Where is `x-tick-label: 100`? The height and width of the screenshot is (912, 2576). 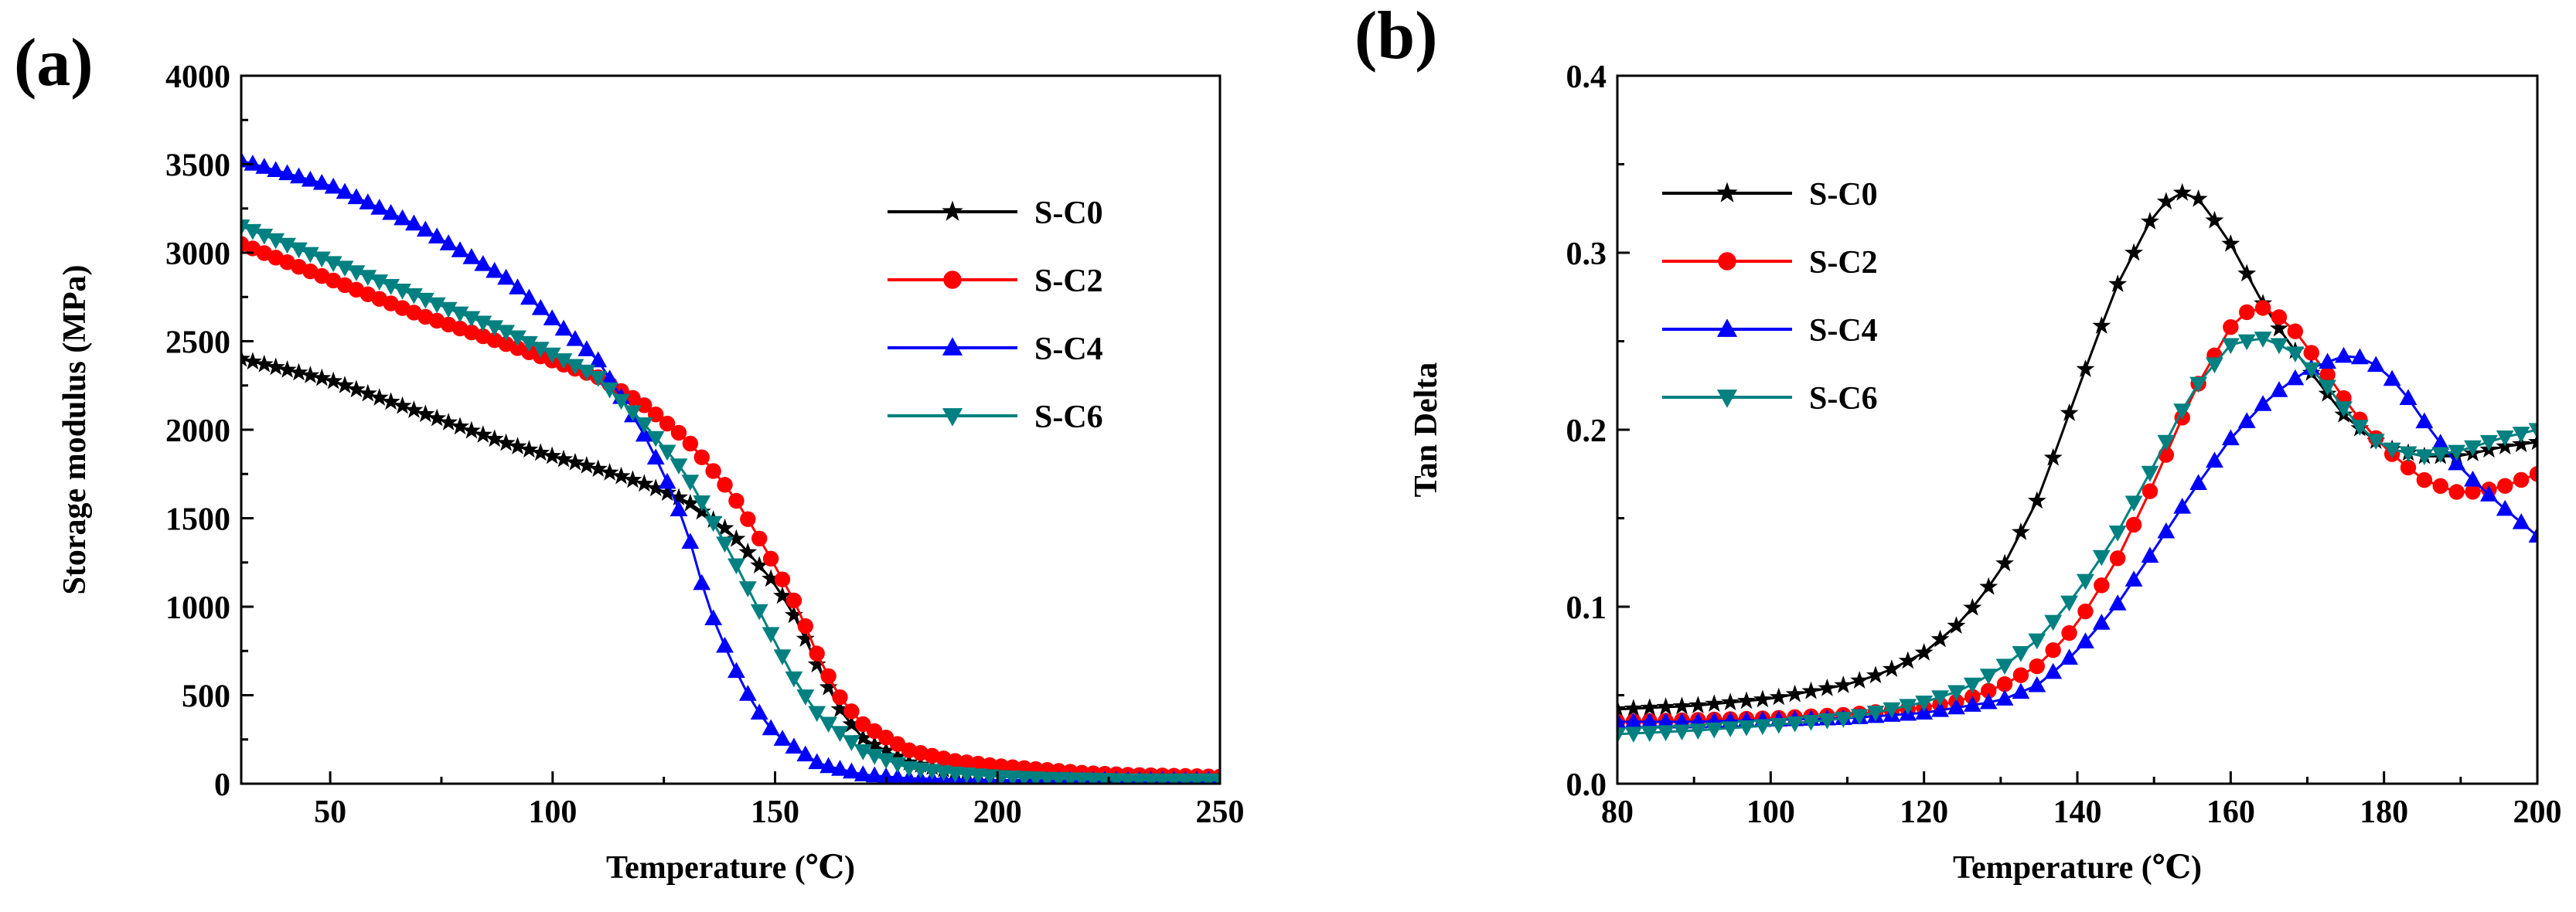
x-tick-label: 100 is located at coordinates (552, 812).